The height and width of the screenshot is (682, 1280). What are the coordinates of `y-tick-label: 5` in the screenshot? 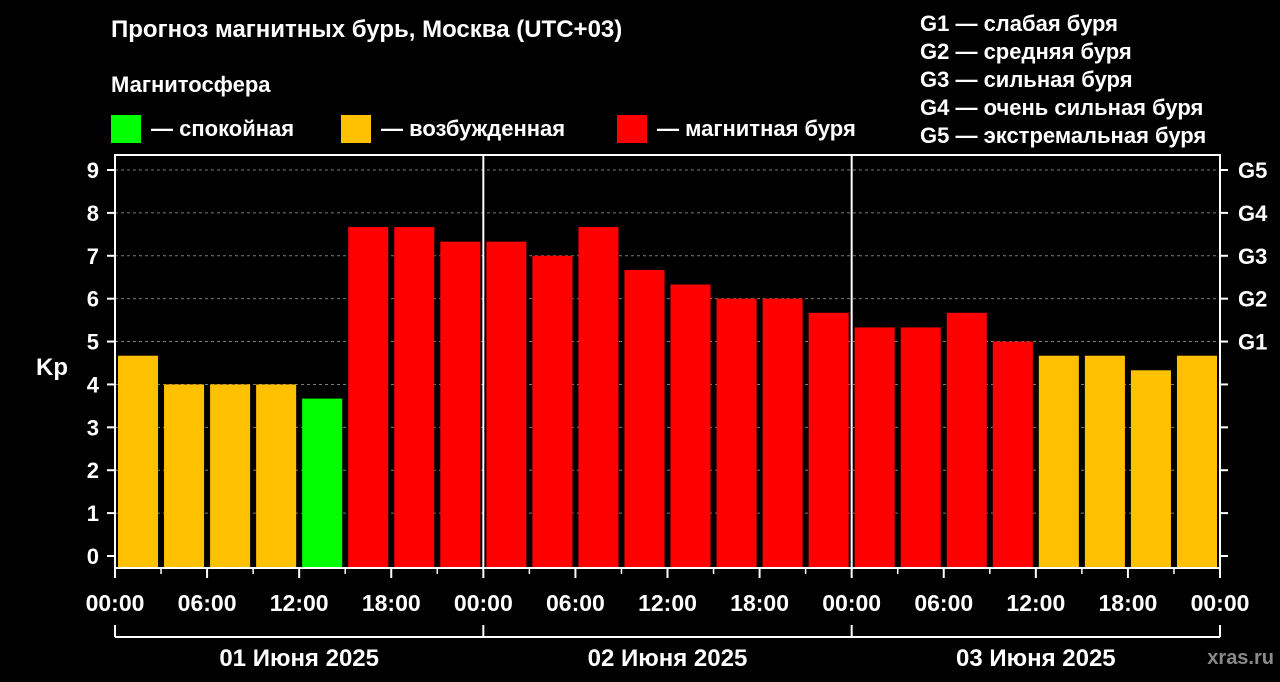 It's located at (93, 342).